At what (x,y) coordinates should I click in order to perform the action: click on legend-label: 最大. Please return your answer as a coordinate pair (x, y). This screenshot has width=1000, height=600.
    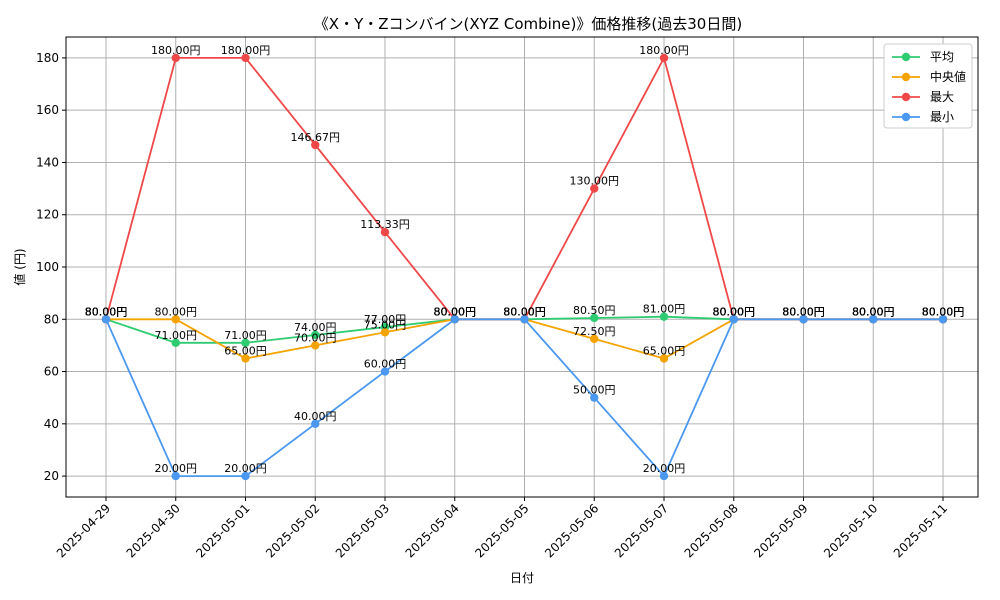
    Looking at the image, I should click on (942, 97).